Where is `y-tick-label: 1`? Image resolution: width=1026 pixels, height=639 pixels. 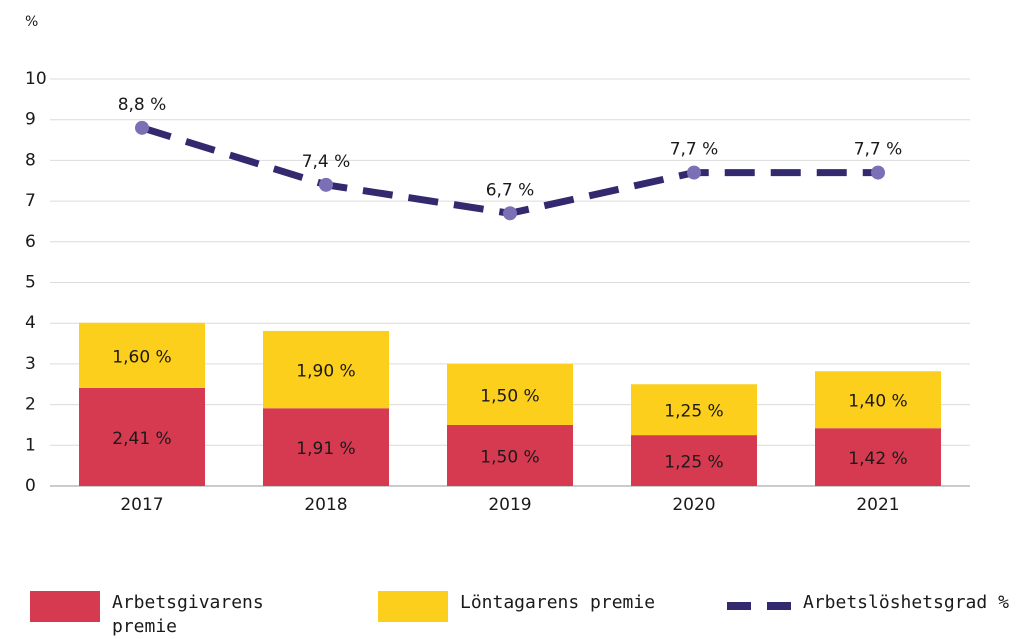
y-tick-label: 1 is located at coordinates (30, 445).